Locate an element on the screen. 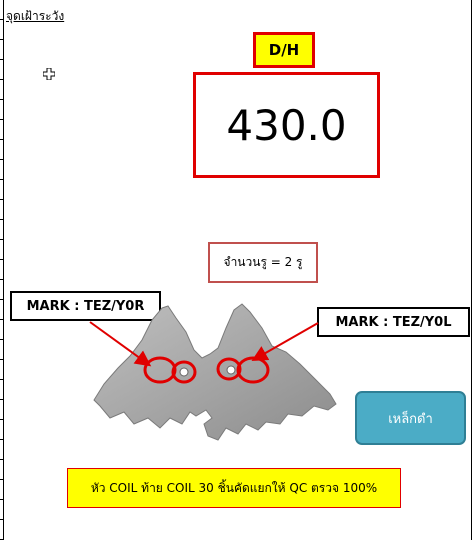  mark-left-highlight is located at coordinates (160, 370).